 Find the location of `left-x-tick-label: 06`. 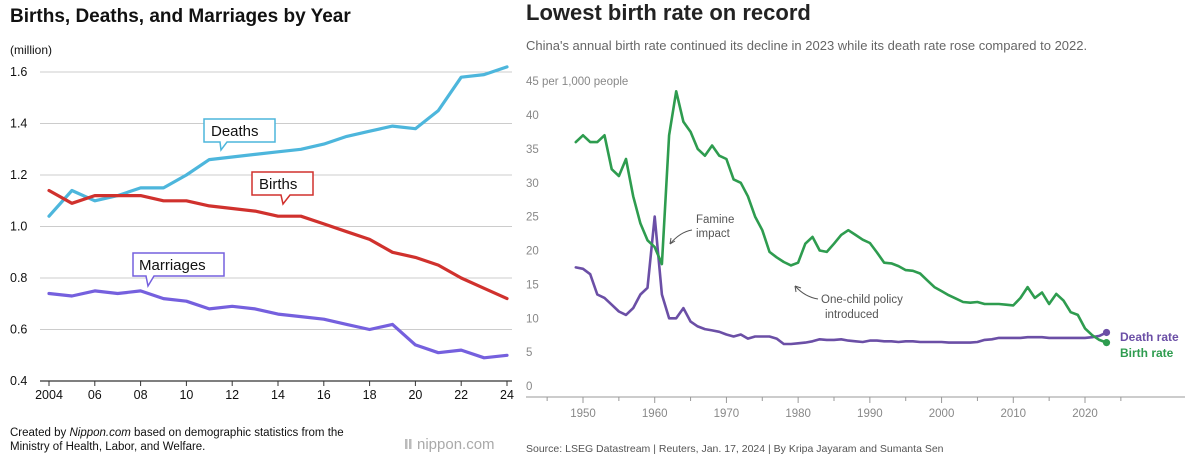

left-x-tick-label: 06 is located at coordinates (95, 395).